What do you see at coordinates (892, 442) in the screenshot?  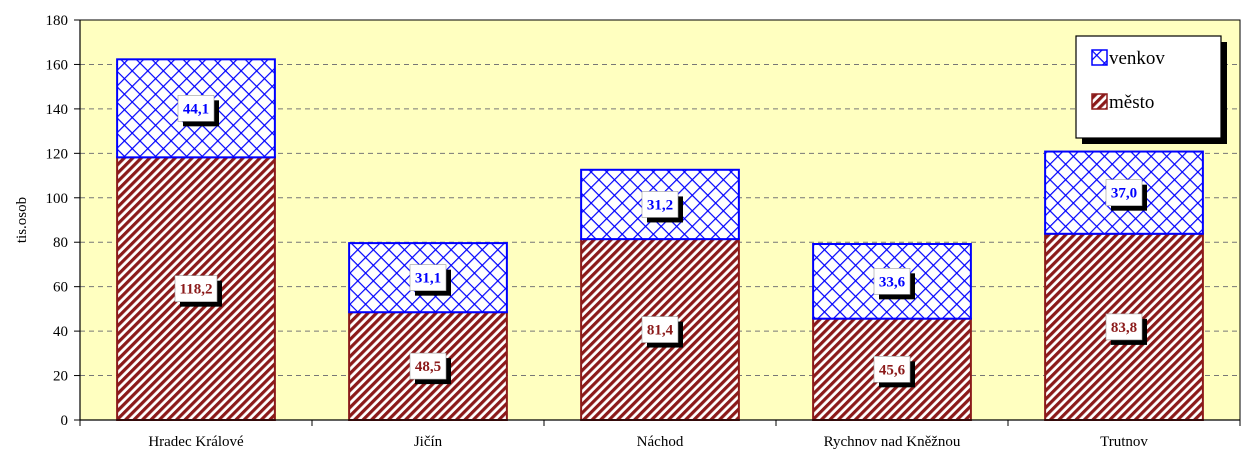 I see `x-tick-label: Rychnov nad Kněžnou` at bounding box center [892, 442].